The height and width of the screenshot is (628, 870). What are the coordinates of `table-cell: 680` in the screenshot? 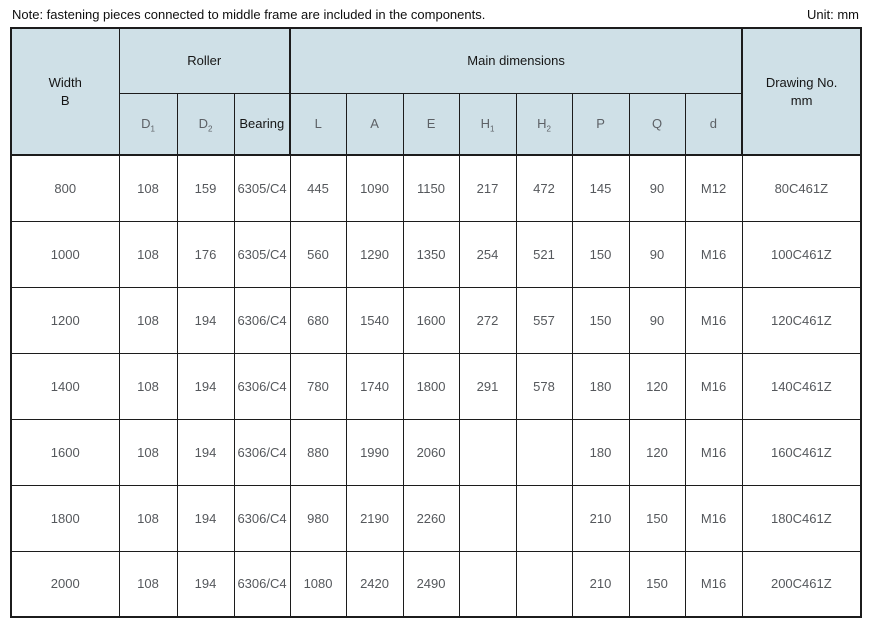 It's located at (318, 320).